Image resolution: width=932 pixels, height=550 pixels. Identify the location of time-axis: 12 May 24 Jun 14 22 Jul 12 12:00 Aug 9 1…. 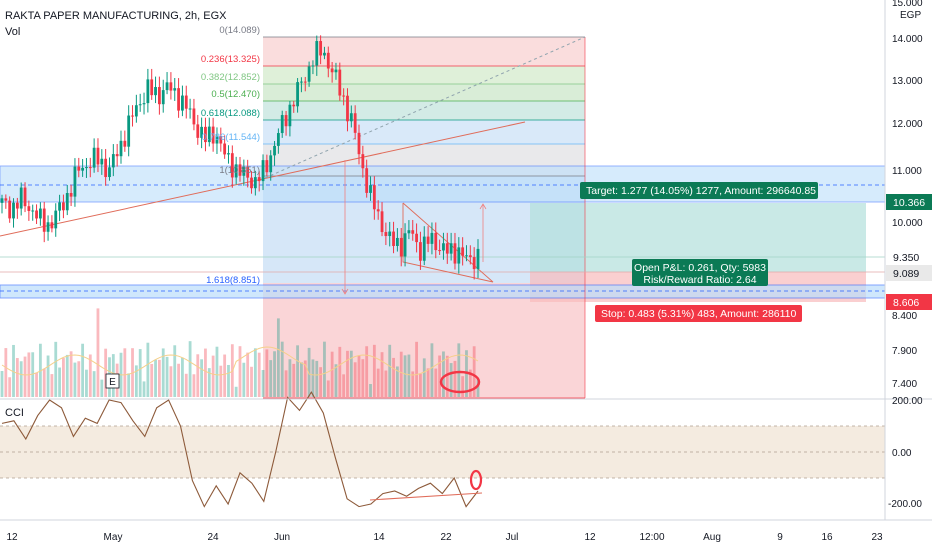
(444, 537).